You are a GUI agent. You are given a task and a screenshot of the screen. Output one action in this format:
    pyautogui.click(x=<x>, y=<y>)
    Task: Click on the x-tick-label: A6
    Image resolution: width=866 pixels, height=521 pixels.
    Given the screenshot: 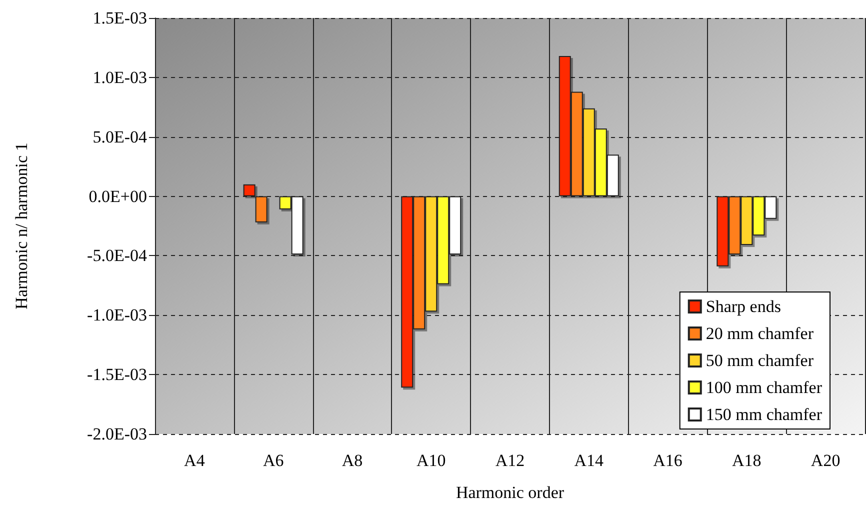 What is the action you would take?
    pyautogui.click(x=273, y=460)
    